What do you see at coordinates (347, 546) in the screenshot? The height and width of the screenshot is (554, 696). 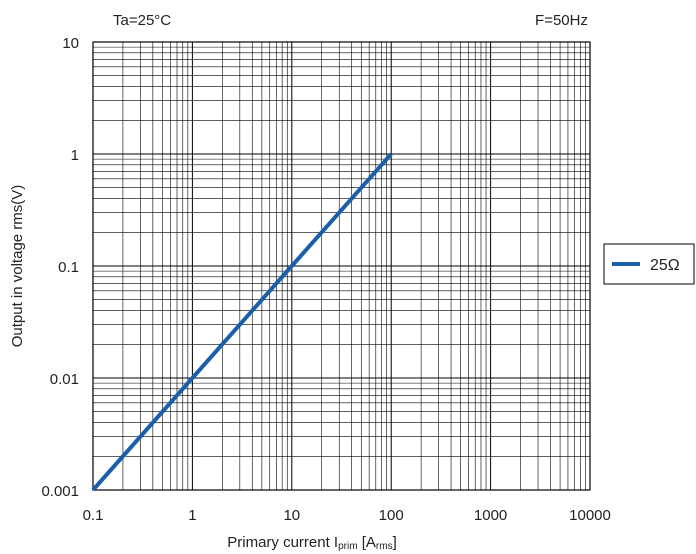 I see `x-axis-label-sub: prim` at bounding box center [347, 546].